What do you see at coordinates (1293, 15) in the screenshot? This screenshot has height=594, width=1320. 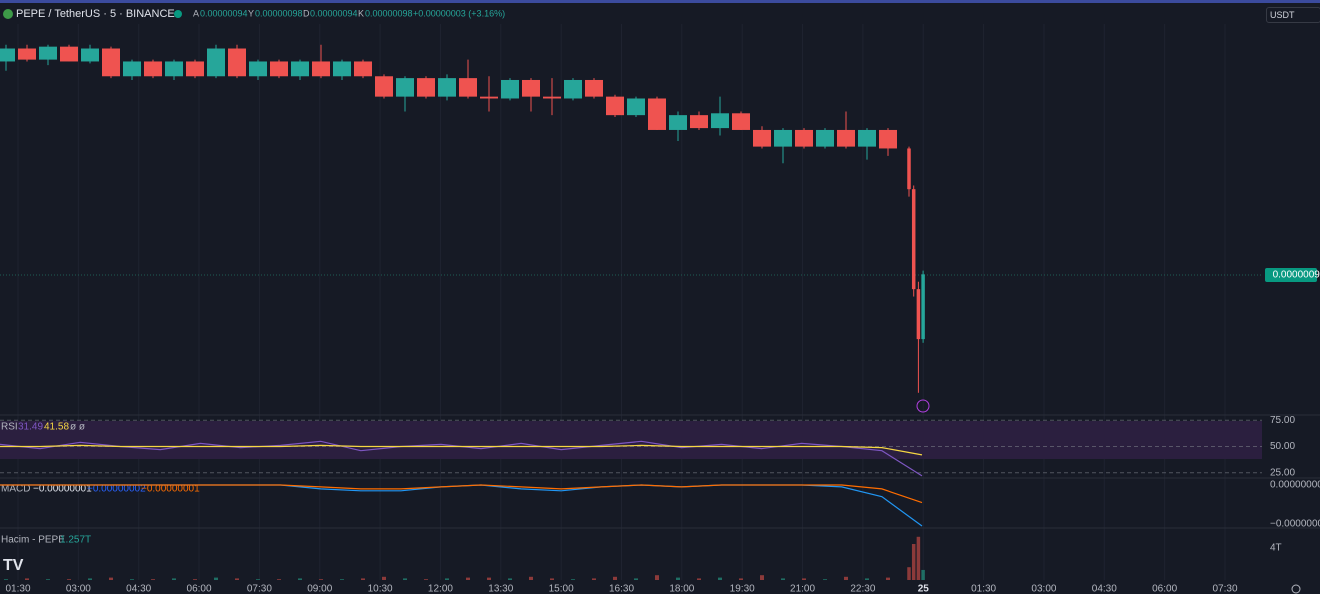 I see `currency-select: USDT` at bounding box center [1293, 15].